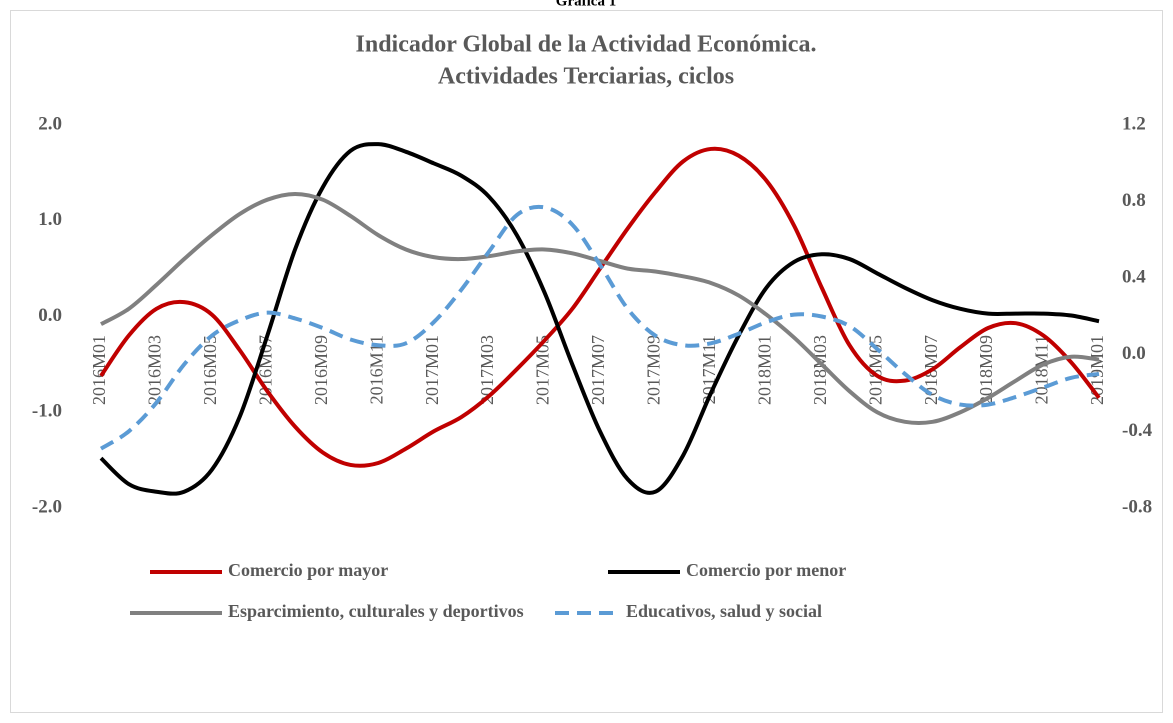  What do you see at coordinates (99, 370) in the screenshot?
I see `x-tick-label: 2016M01` at bounding box center [99, 370].